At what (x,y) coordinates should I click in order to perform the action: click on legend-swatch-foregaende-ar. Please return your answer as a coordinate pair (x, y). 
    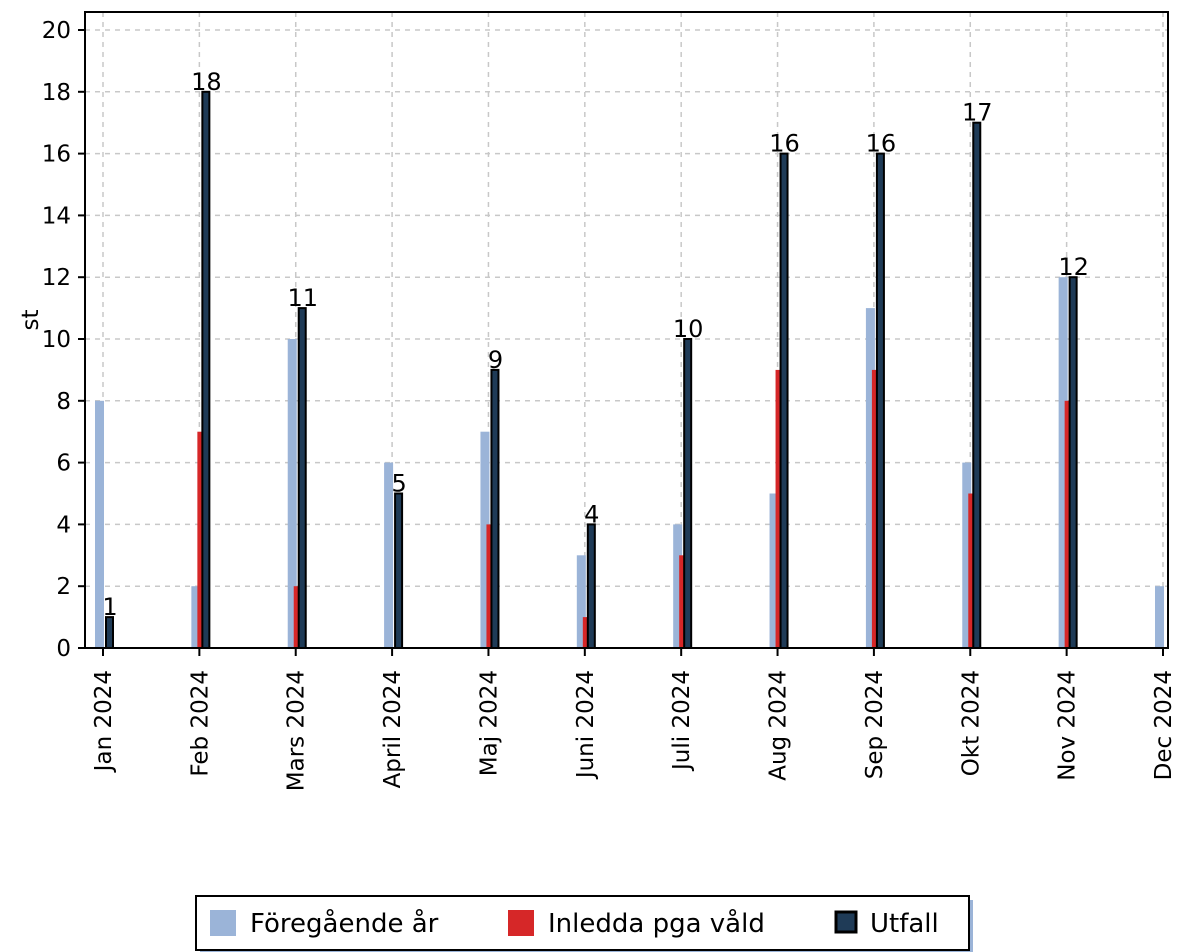
    Looking at the image, I should click on (223, 923).